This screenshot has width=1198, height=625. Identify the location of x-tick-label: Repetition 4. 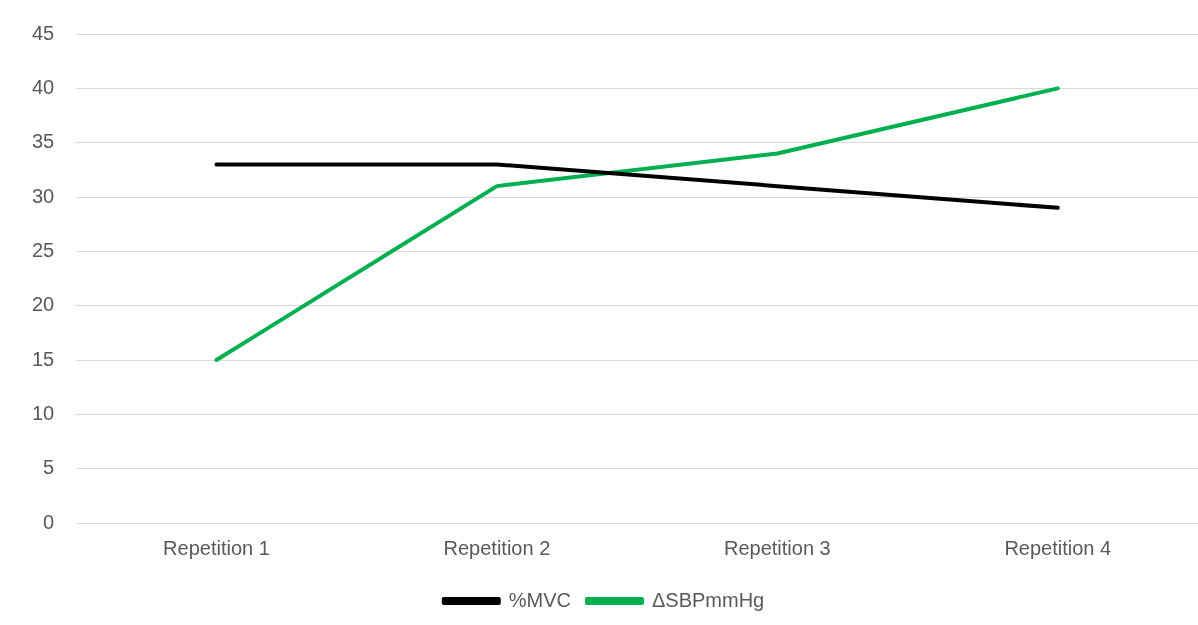
(1058, 547).